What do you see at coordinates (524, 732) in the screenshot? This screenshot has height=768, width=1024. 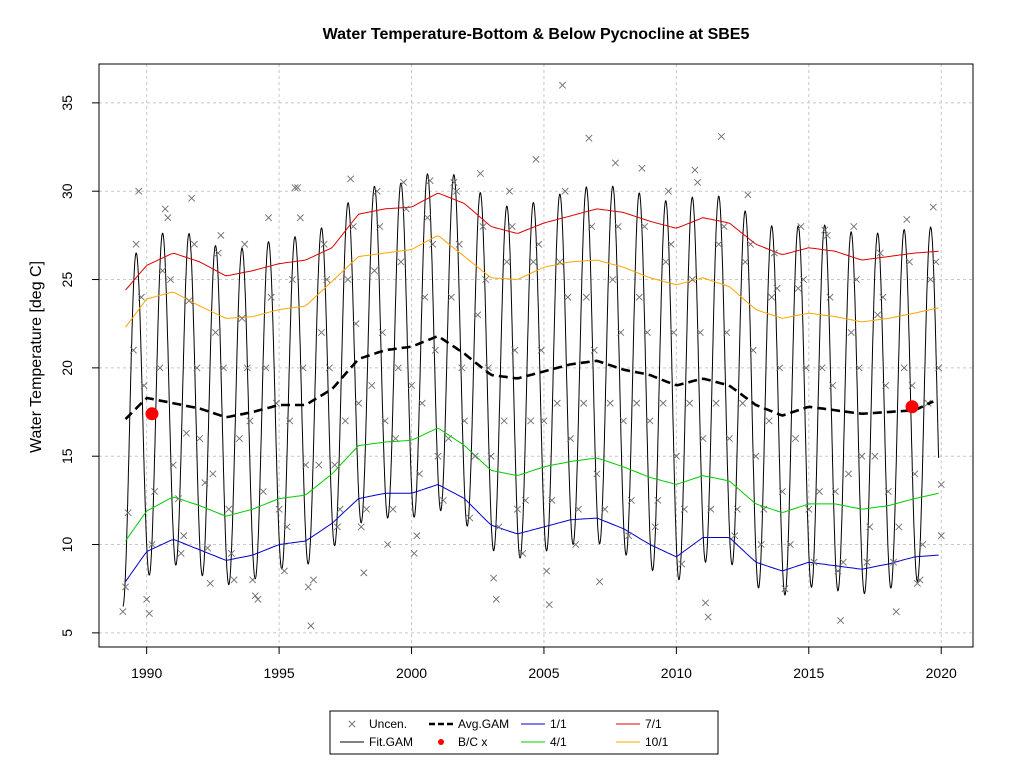 I see `legend-box` at bounding box center [524, 732].